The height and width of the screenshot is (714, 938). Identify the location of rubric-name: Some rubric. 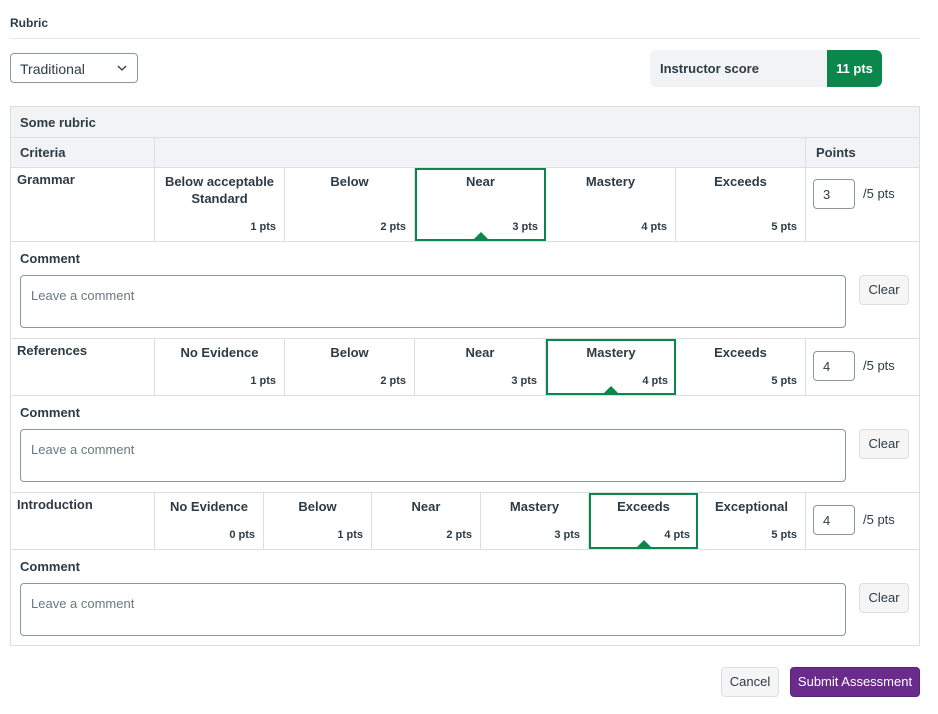
(58, 122).